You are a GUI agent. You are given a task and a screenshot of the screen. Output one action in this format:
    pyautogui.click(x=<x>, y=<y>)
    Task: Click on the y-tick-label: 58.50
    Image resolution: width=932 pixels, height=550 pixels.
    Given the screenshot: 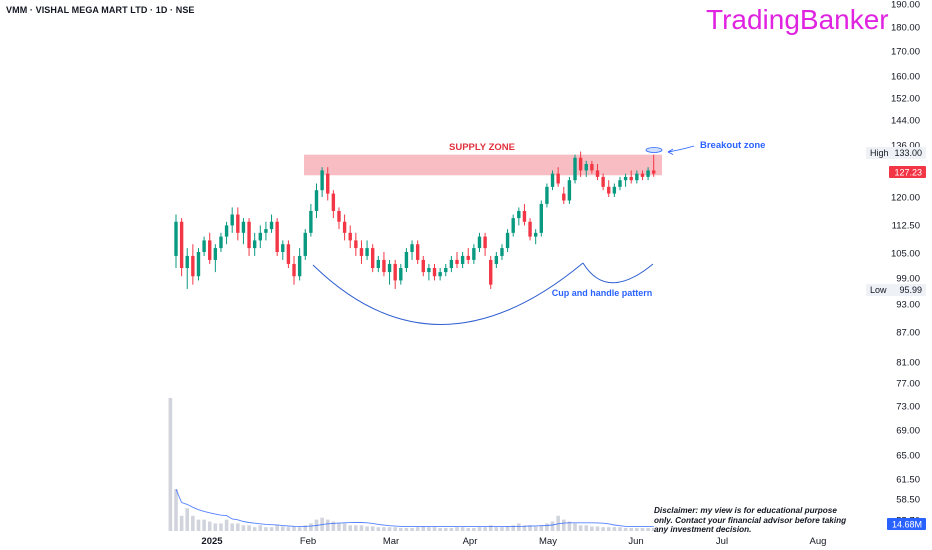 What is the action you would take?
    pyautogui.click(x=908, y=500)
    